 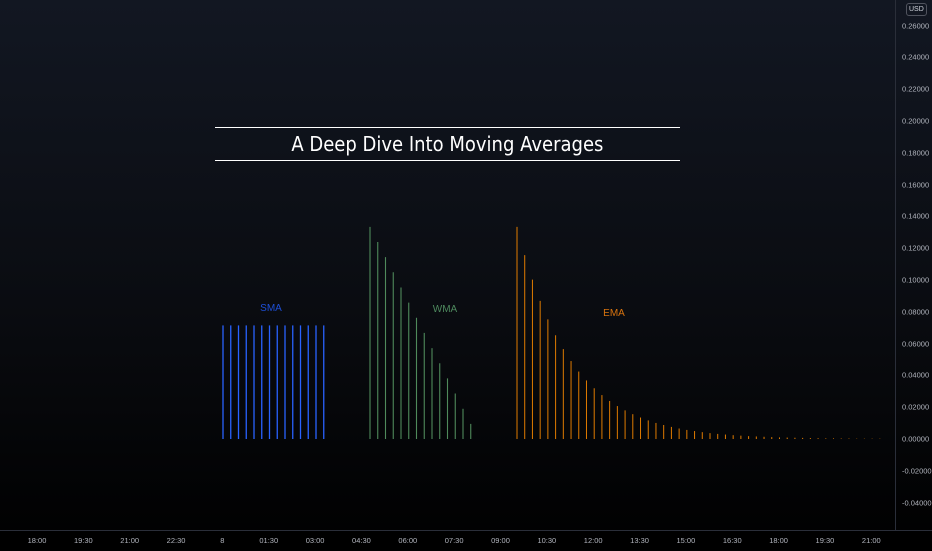 I want to click on price-tick-label: 0.20000, so click(x=916, y=121).